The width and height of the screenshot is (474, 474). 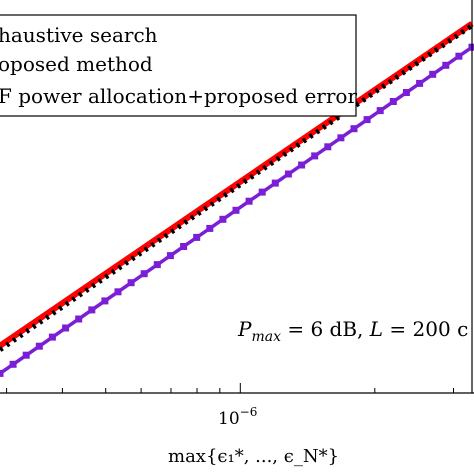 I want to click on annotation: Pmax = 6 dB, L = 200 c, so click(x=352, y=331).